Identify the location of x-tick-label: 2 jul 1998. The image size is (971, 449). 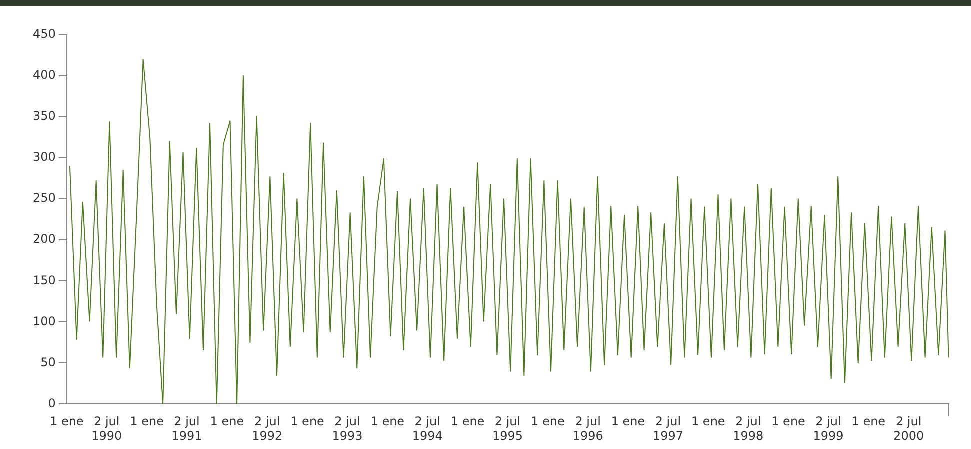
(748, 428).